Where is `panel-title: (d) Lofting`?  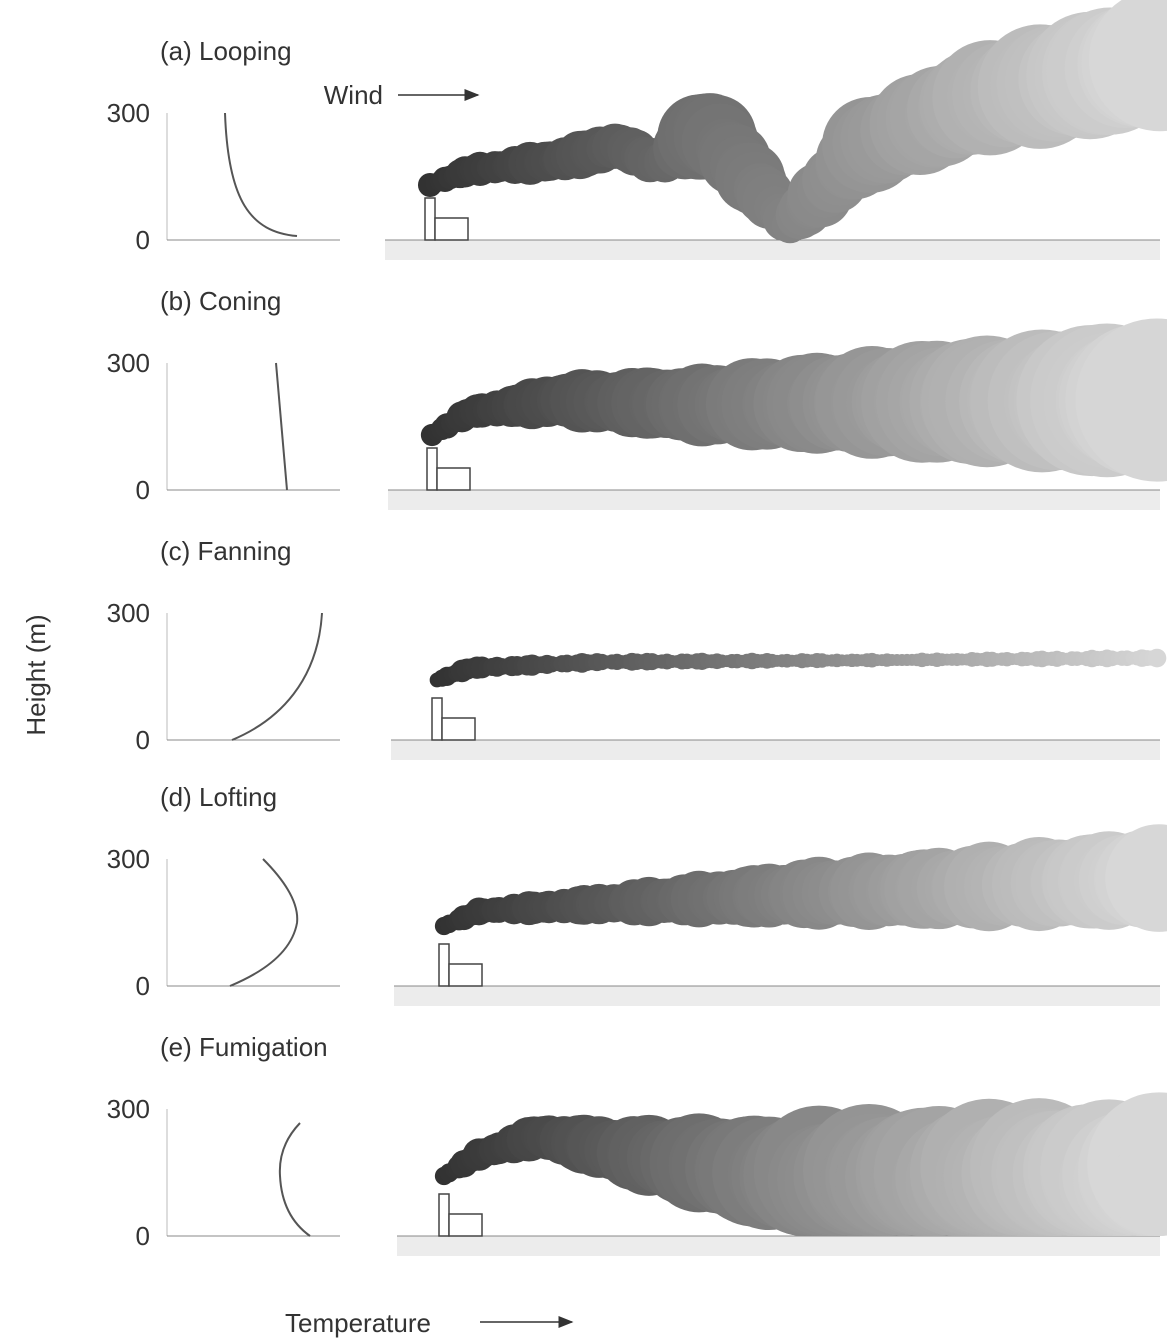
panel-title: (d) Lofting is located at coordinates (218, 797).